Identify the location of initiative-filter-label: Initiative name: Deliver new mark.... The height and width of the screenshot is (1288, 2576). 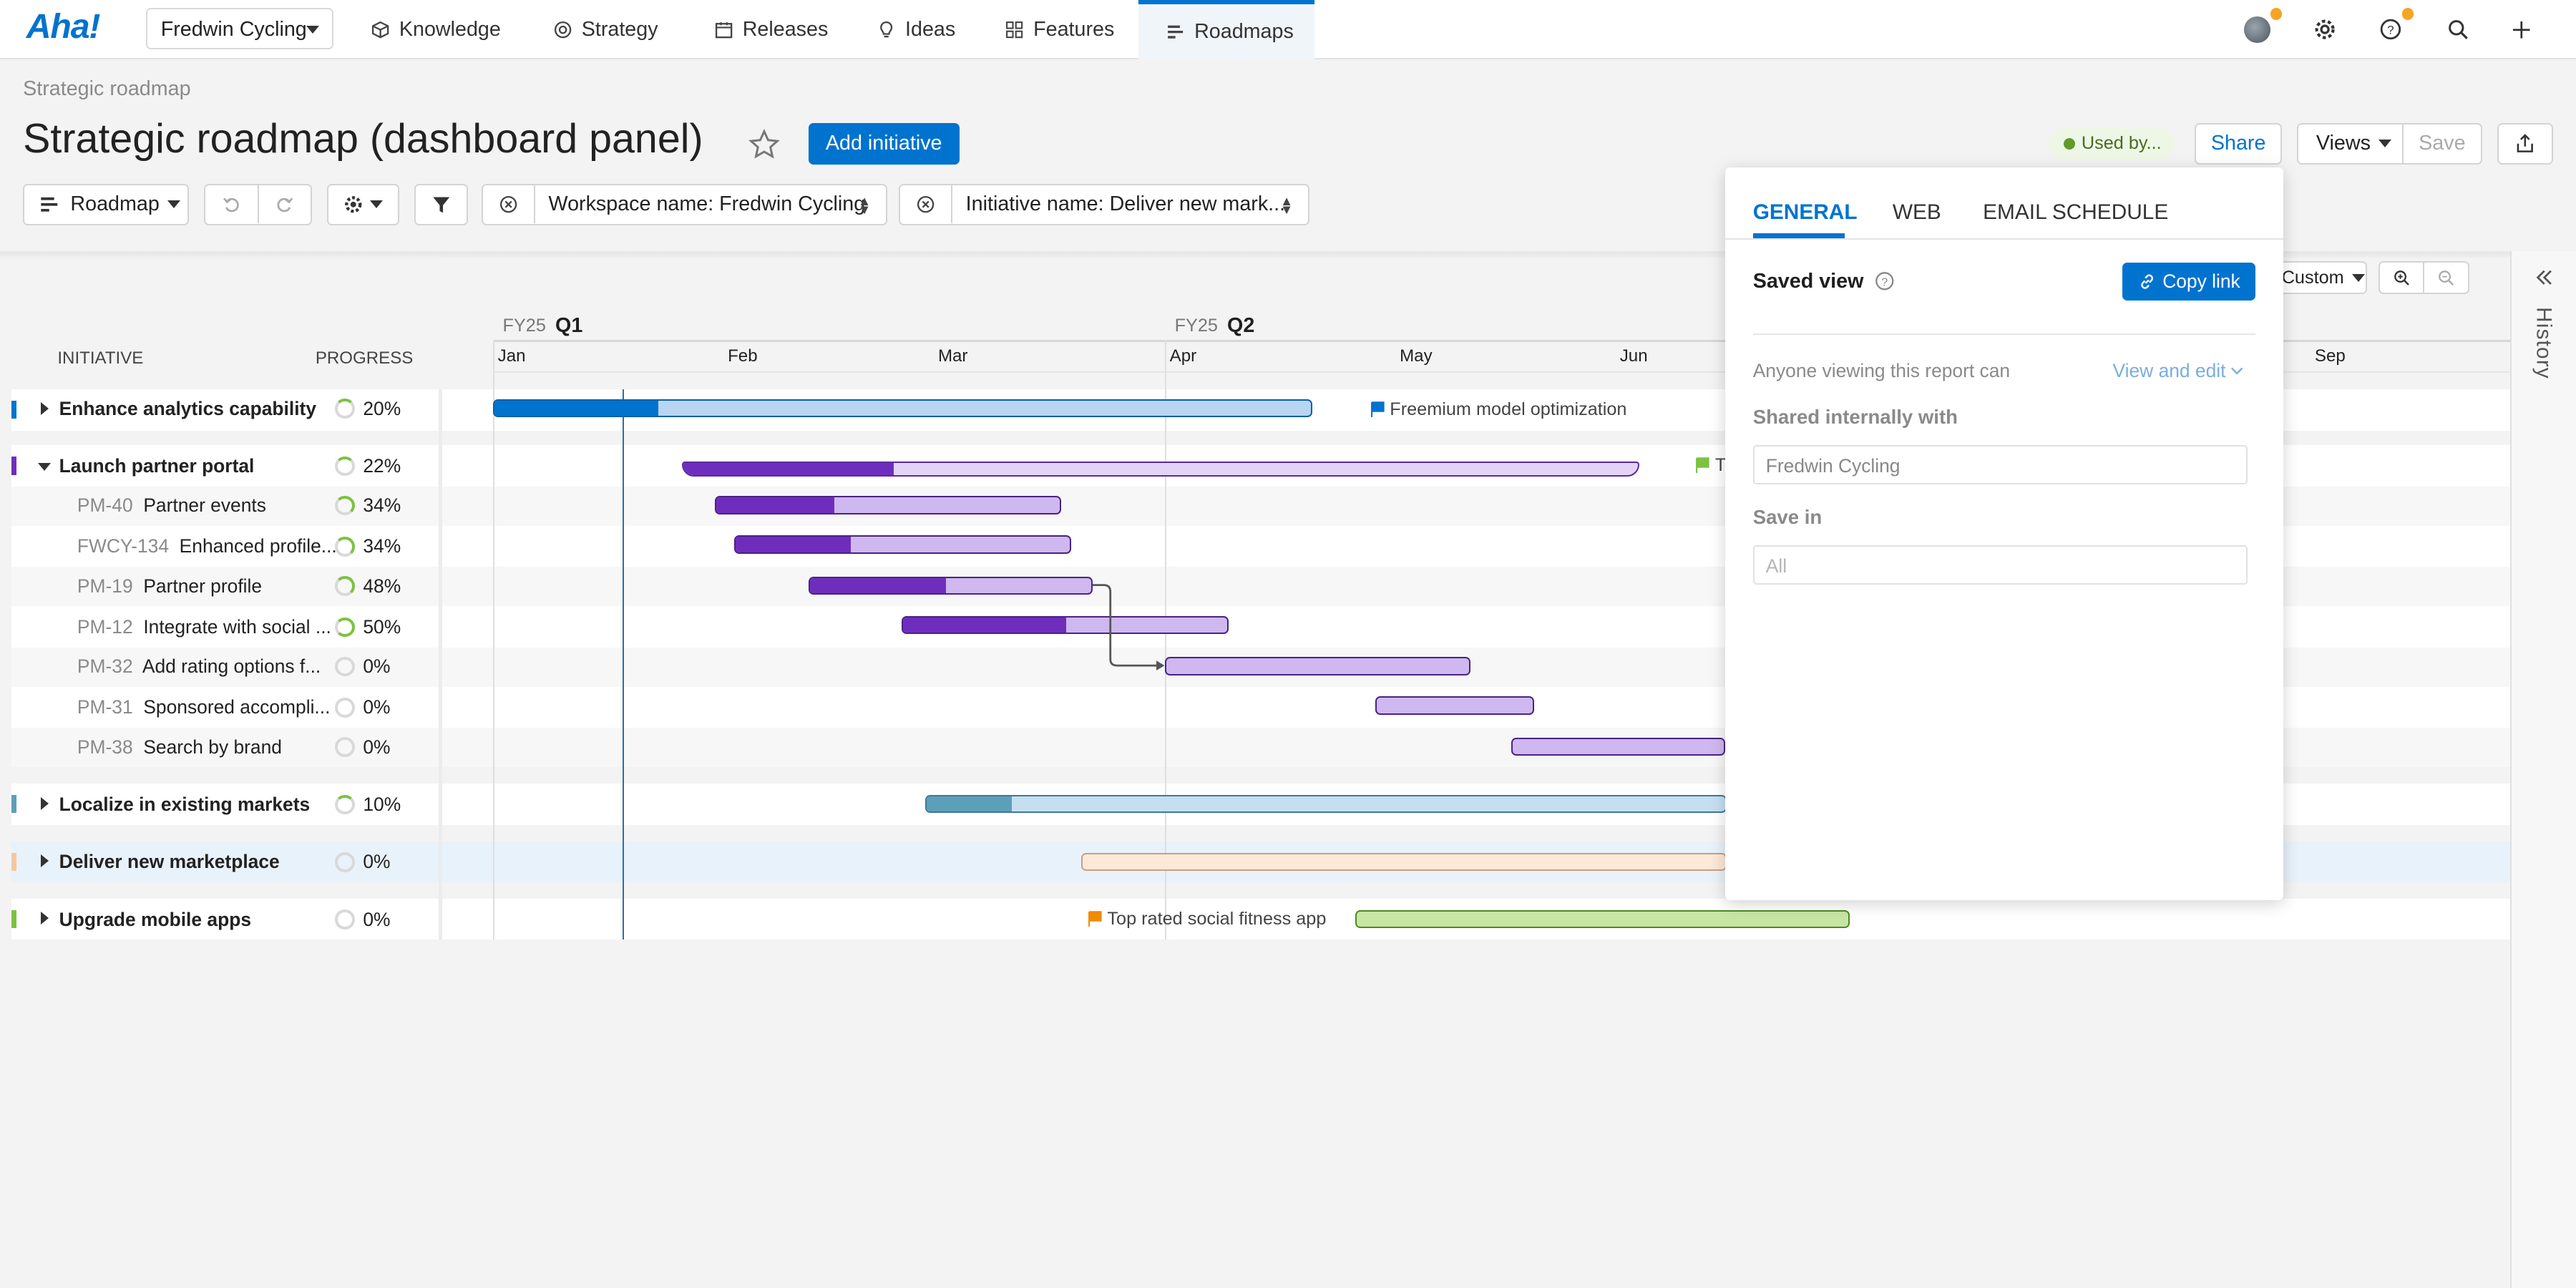
(1125, 204).